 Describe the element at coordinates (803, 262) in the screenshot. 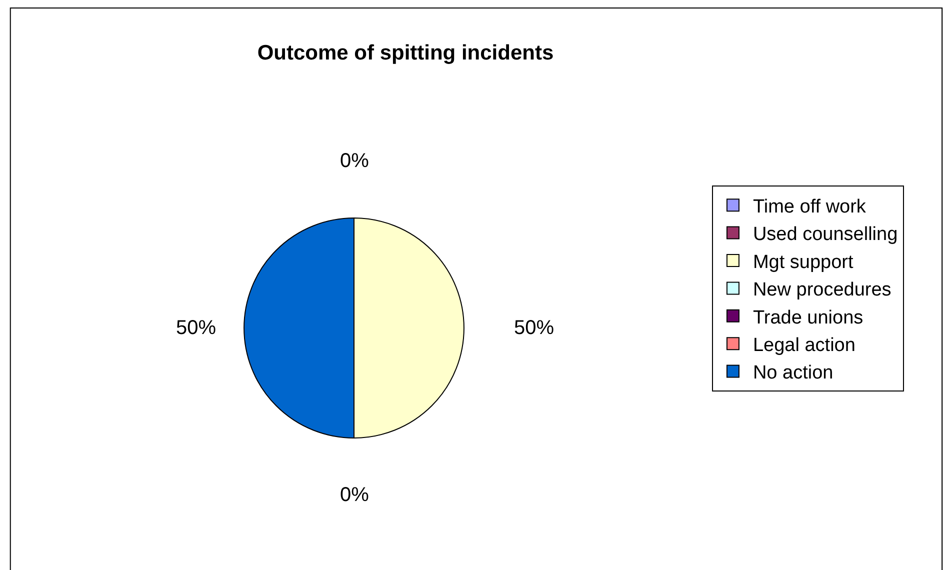

I see `legend-label: Mgt support` at that location.